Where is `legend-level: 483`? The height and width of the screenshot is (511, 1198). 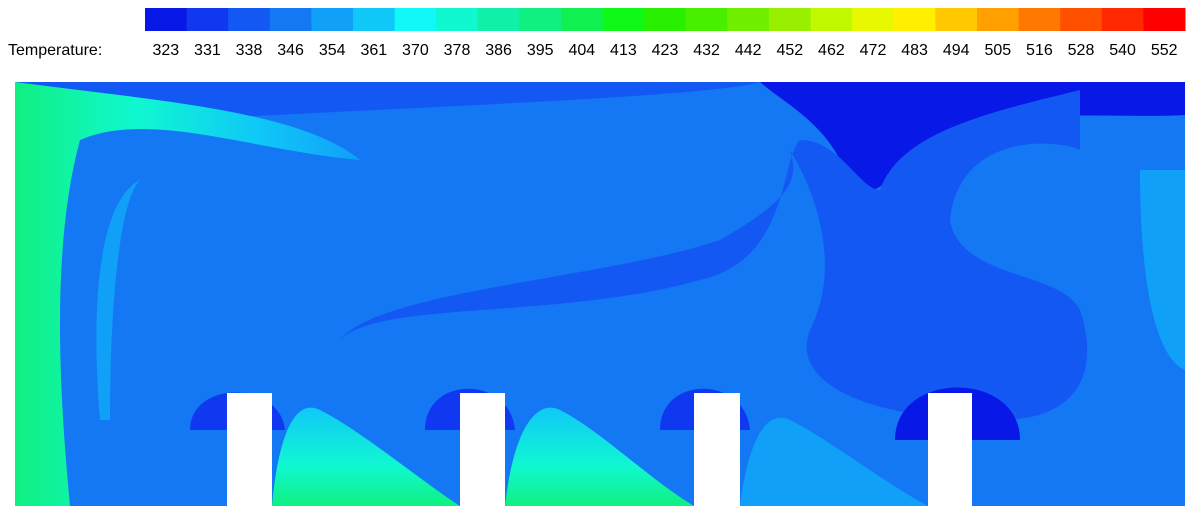
legend-level: 483 is located at coordinates (914, 50).